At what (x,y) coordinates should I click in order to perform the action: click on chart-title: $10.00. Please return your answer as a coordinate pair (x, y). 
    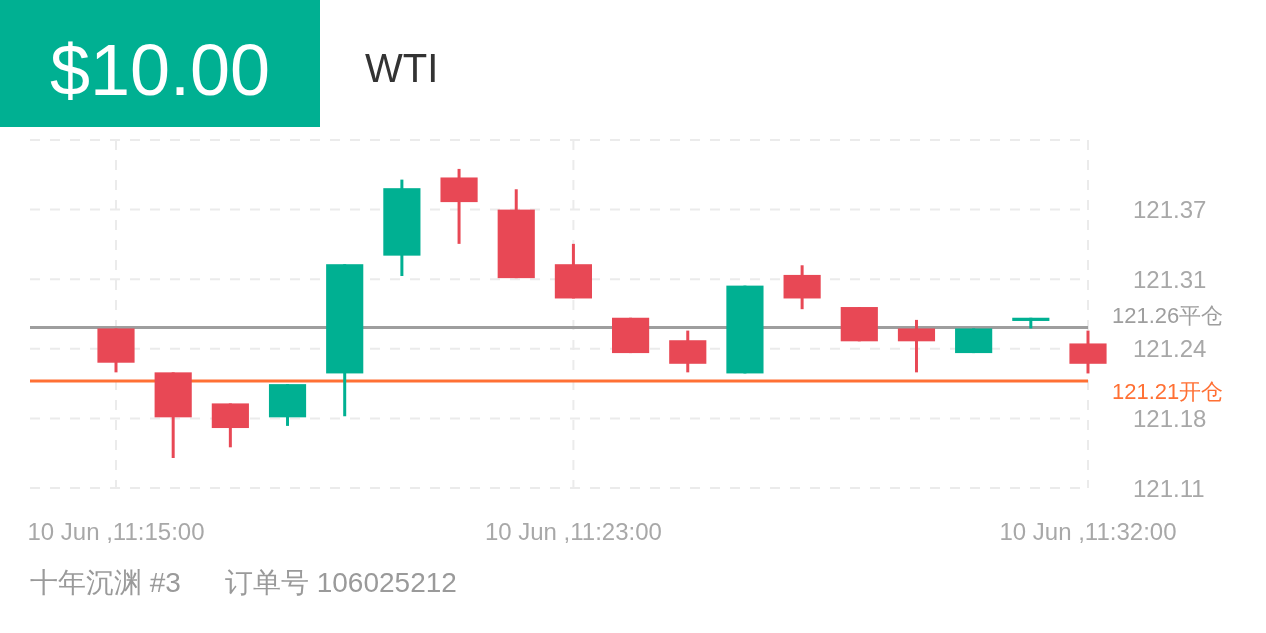
    Looking at the image, I should click on (160, 70).